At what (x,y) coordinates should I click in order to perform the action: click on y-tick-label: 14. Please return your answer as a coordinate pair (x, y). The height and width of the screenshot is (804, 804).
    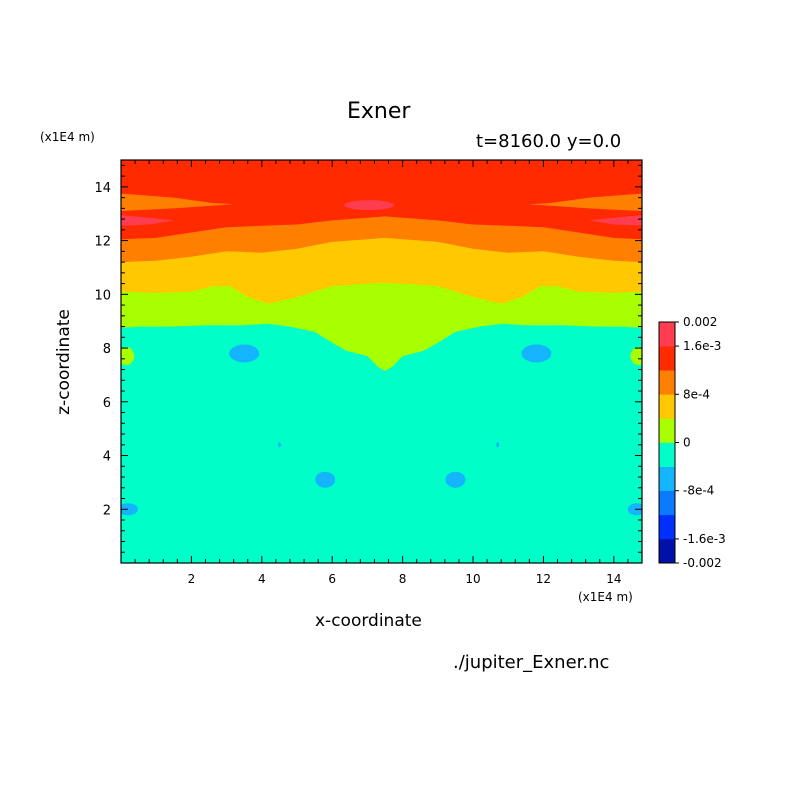
    Looking at the image, I should click on (102, 188).